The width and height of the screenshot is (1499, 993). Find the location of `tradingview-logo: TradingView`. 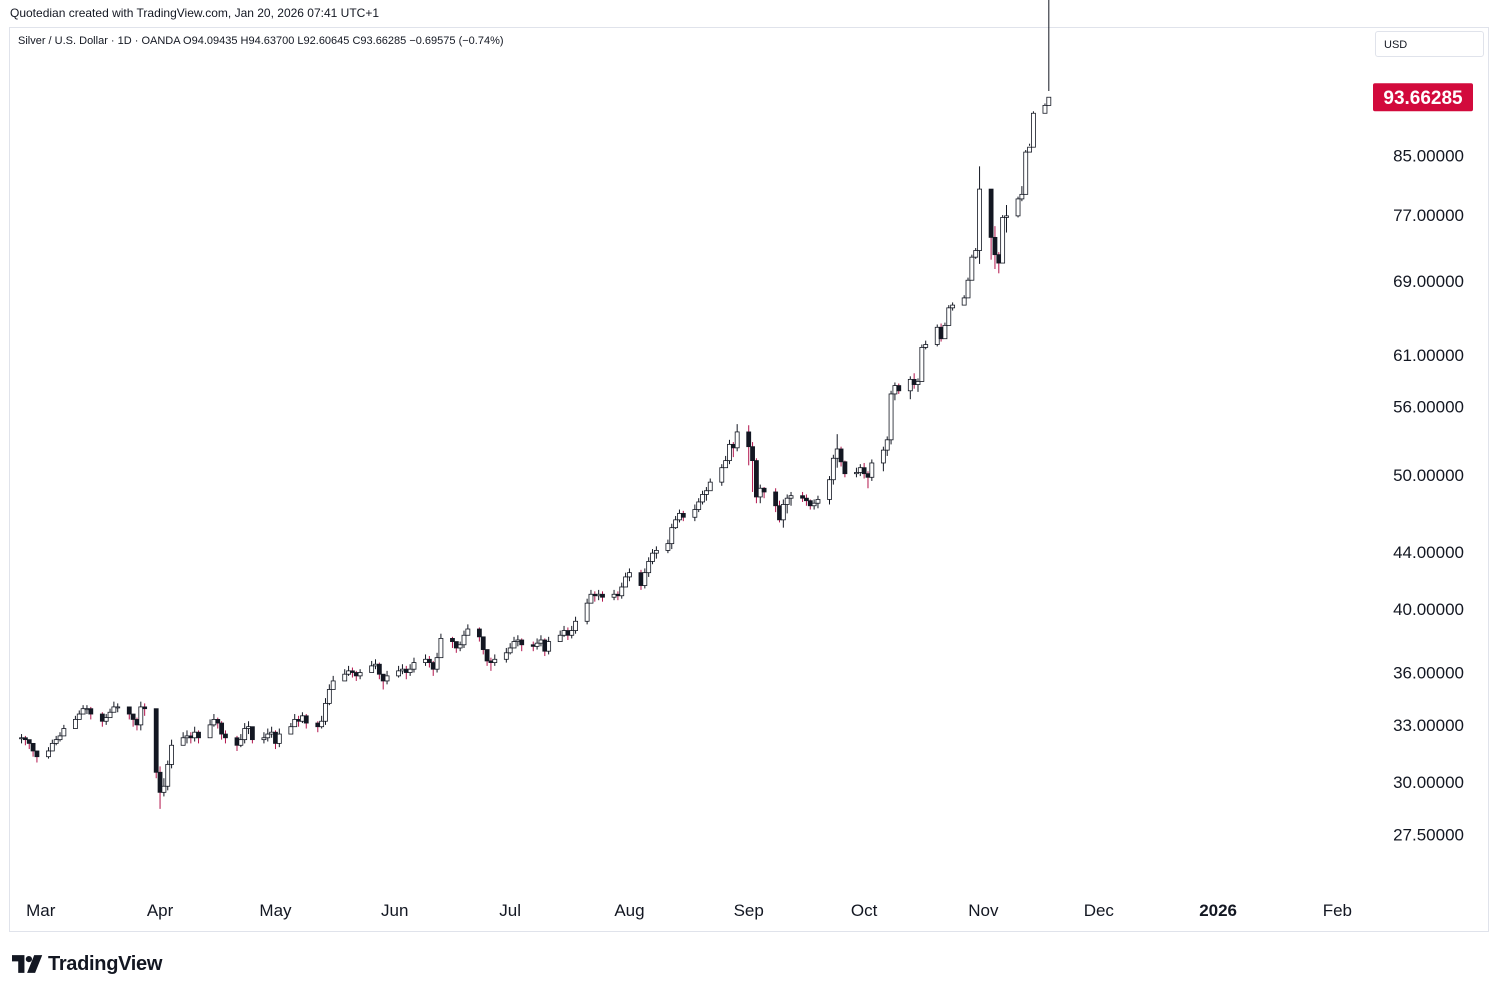

tradingview-logo: TradingView is located at coordinates (87, 964).